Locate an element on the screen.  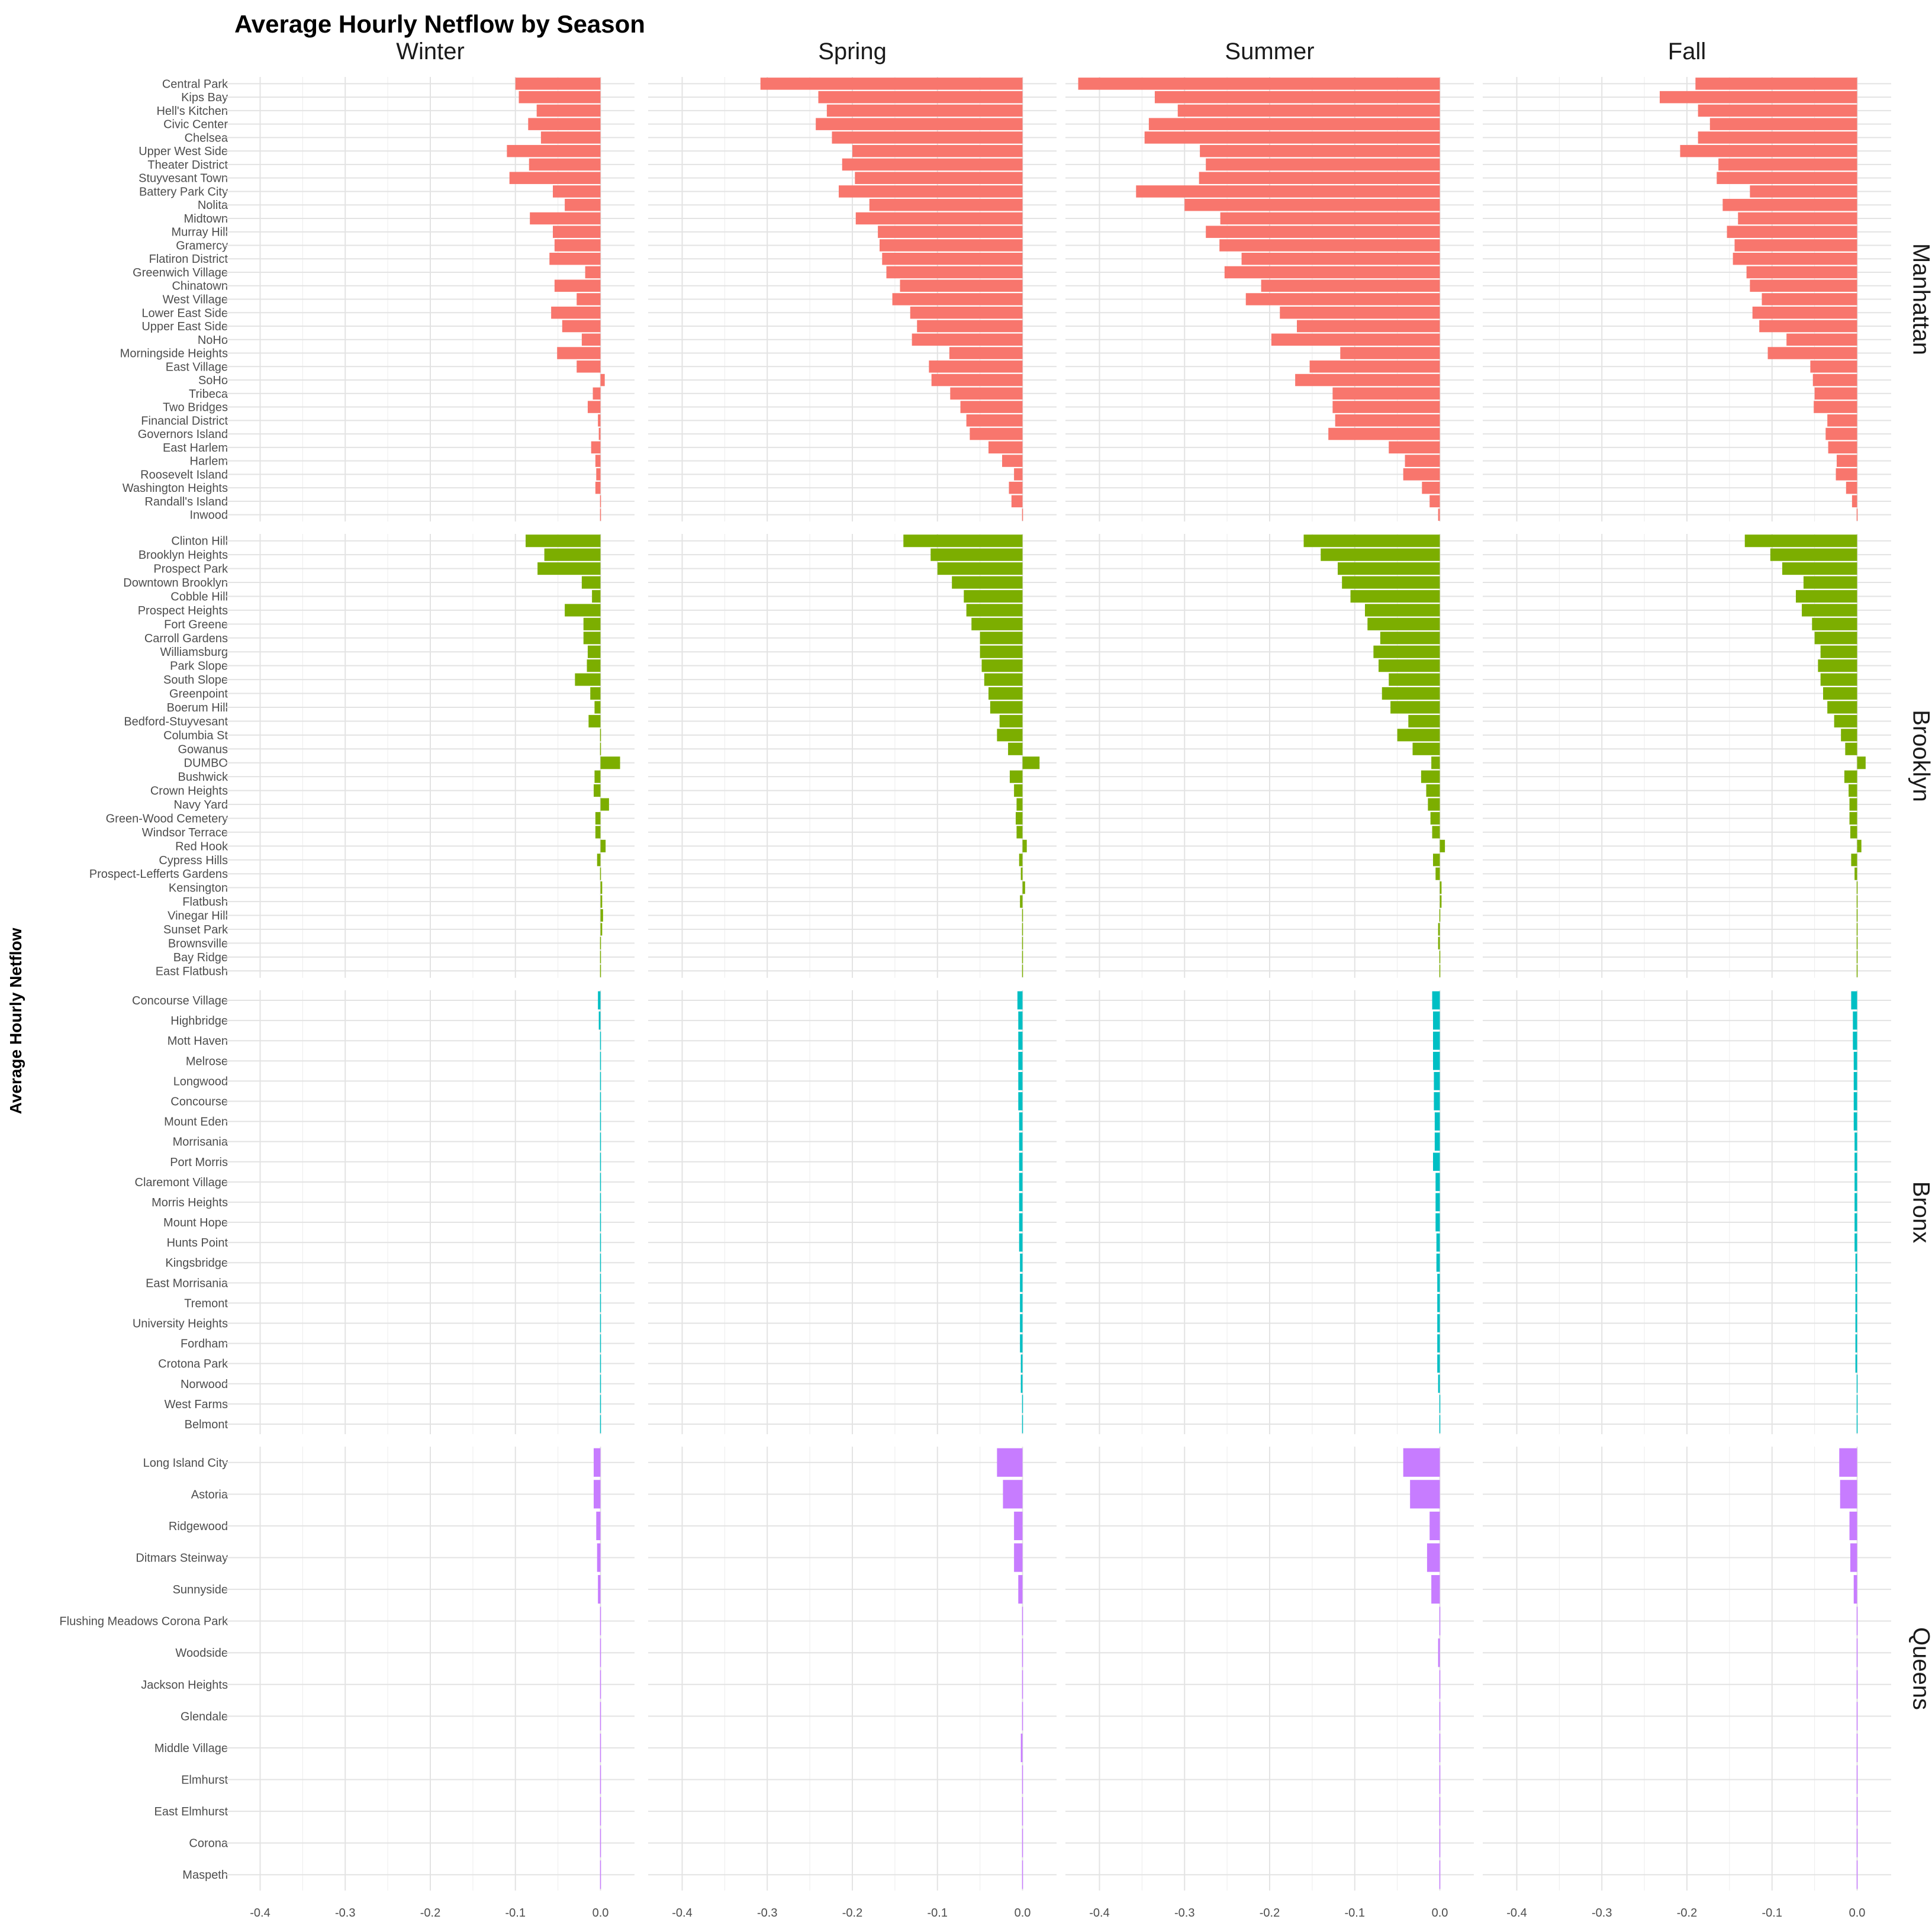
bar-bronx-summer-port-morris is located at coordinates (1436, 1161).